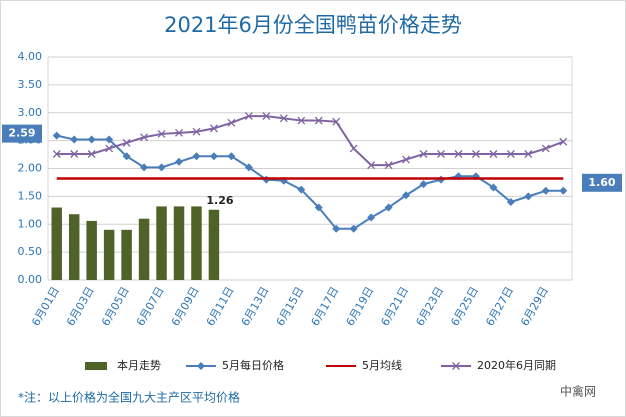 The height and width of the screenshot is (417, 626). What do you see at coordinates (382, 365) in the screenshot?
I see `legend-label: 5月均线` at bounding box center [382, 365].